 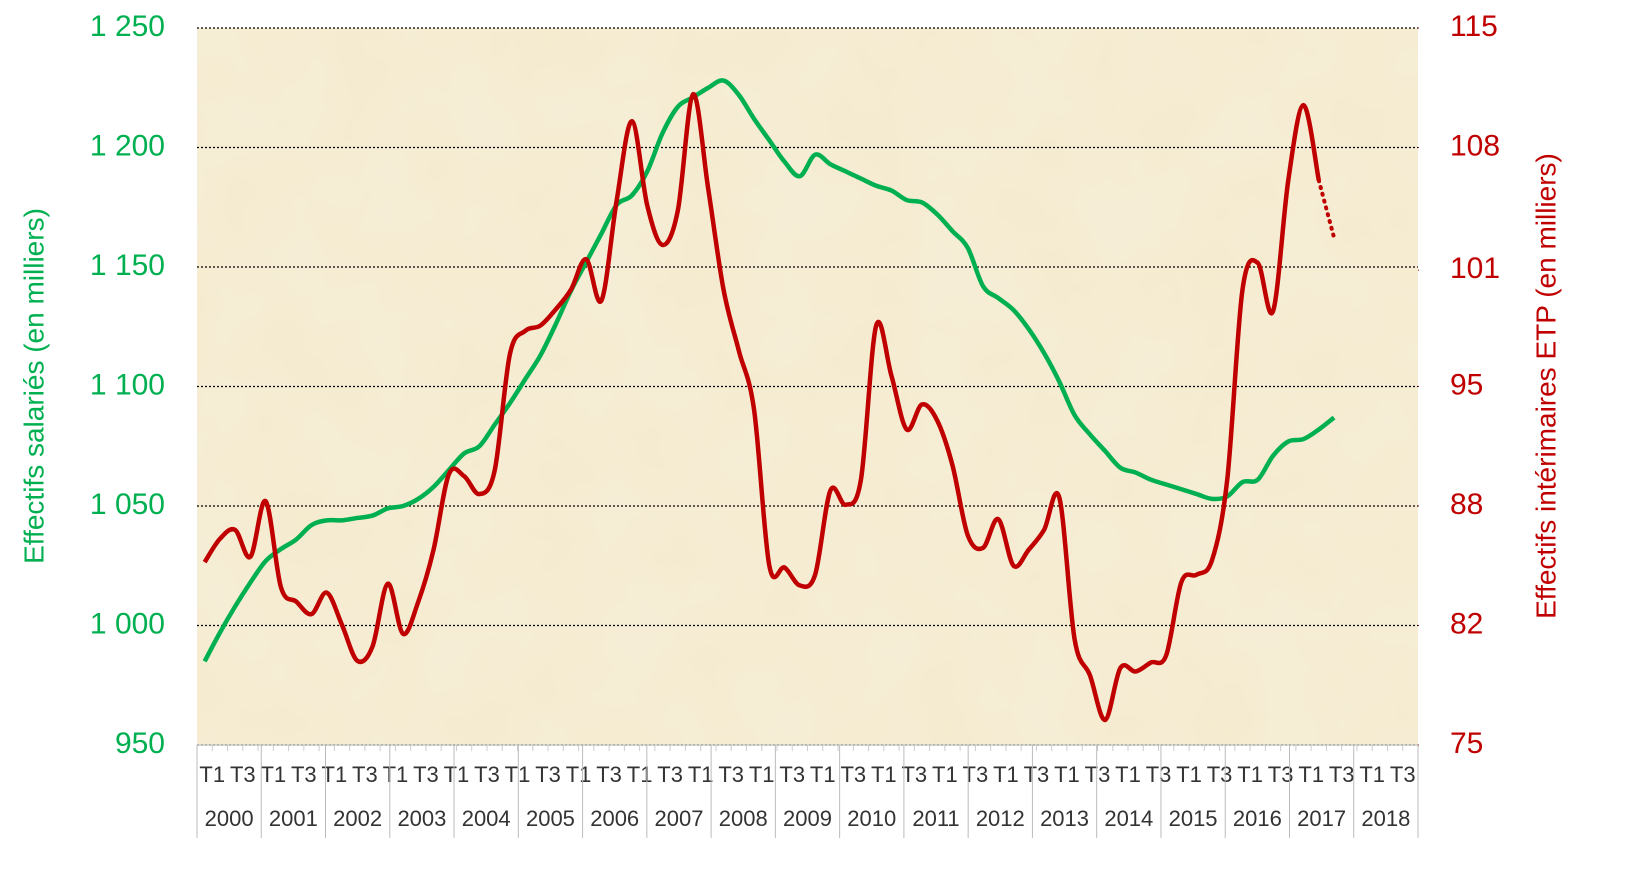 I want to click on year-label: 2015, so click(x=1193, y=818).